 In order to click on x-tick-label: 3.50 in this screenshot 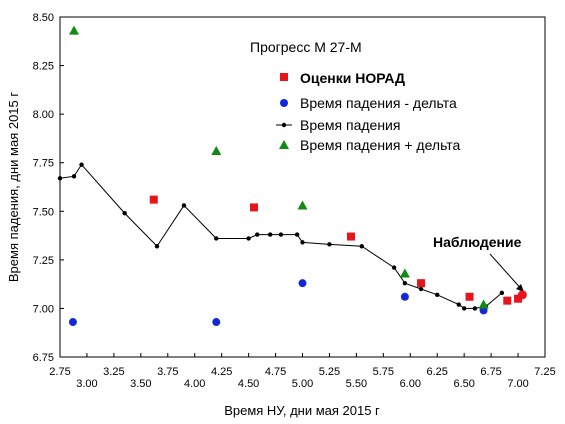, I will do `click(140, 384)`.